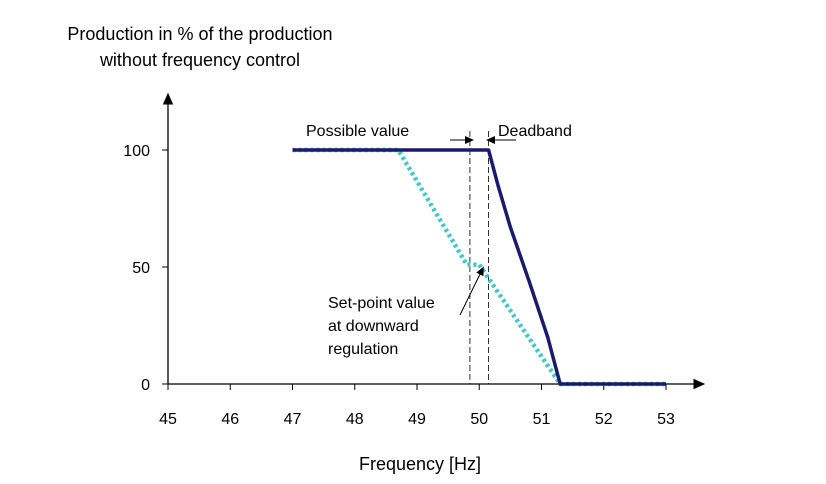 This screenshot has width=826, height=484. Describe the element at coordinates (417, 419) in the screenshot. I see `x-tick-label: 49` at that location.